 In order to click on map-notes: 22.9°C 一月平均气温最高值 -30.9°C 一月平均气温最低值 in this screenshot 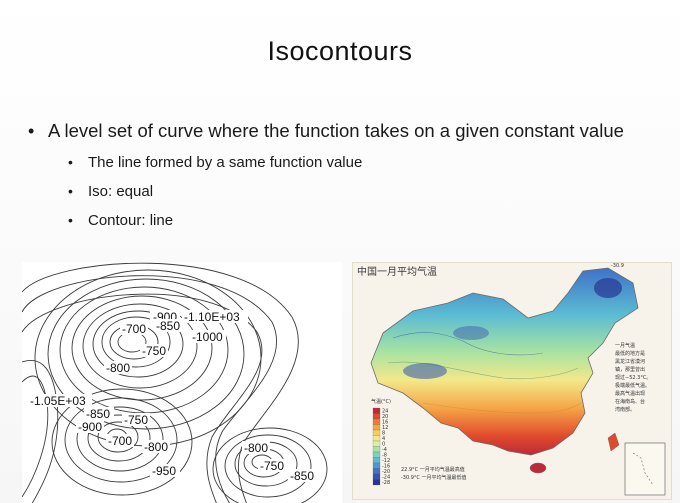, I will do `click(434, 473)`.